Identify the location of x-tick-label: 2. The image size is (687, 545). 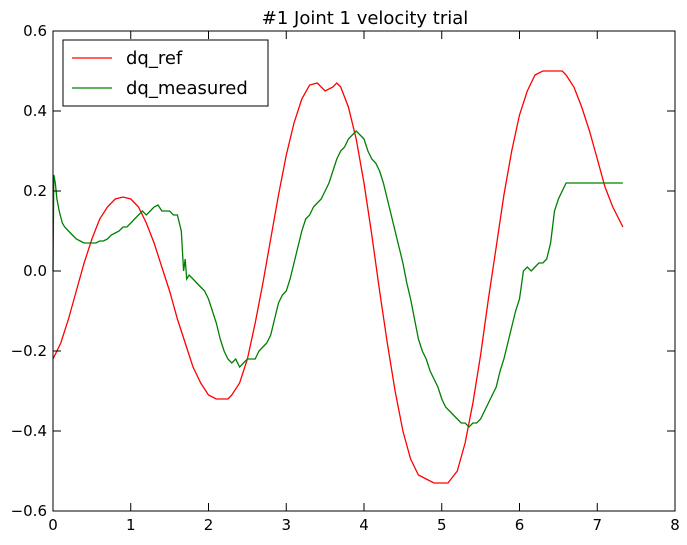
(209, 525).